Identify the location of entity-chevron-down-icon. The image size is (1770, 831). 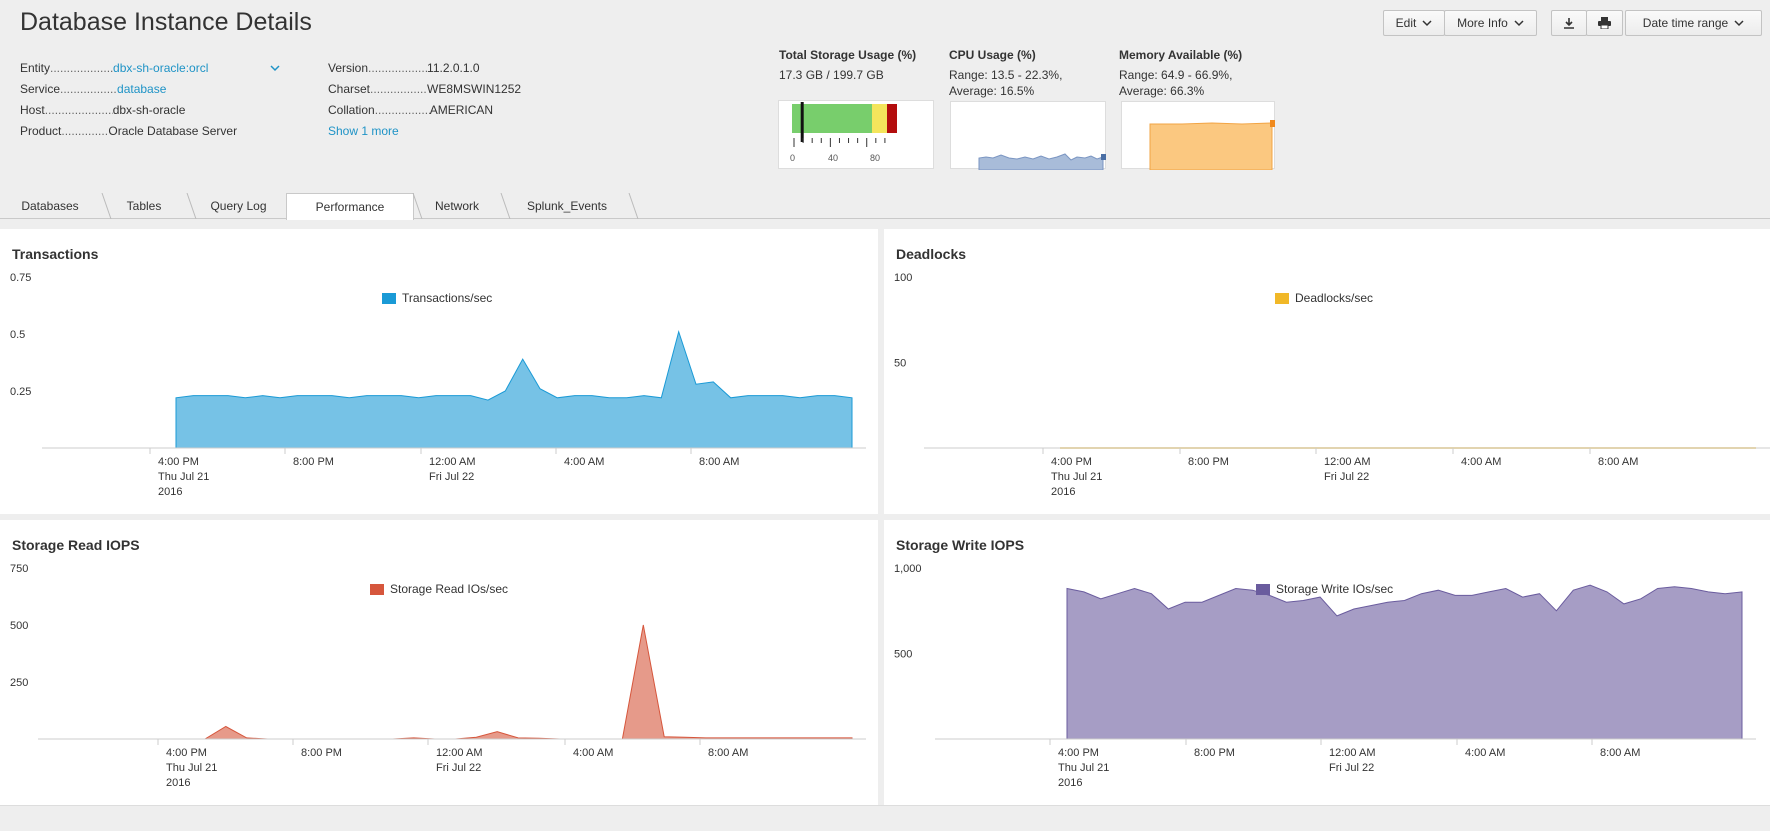
(275, 68).